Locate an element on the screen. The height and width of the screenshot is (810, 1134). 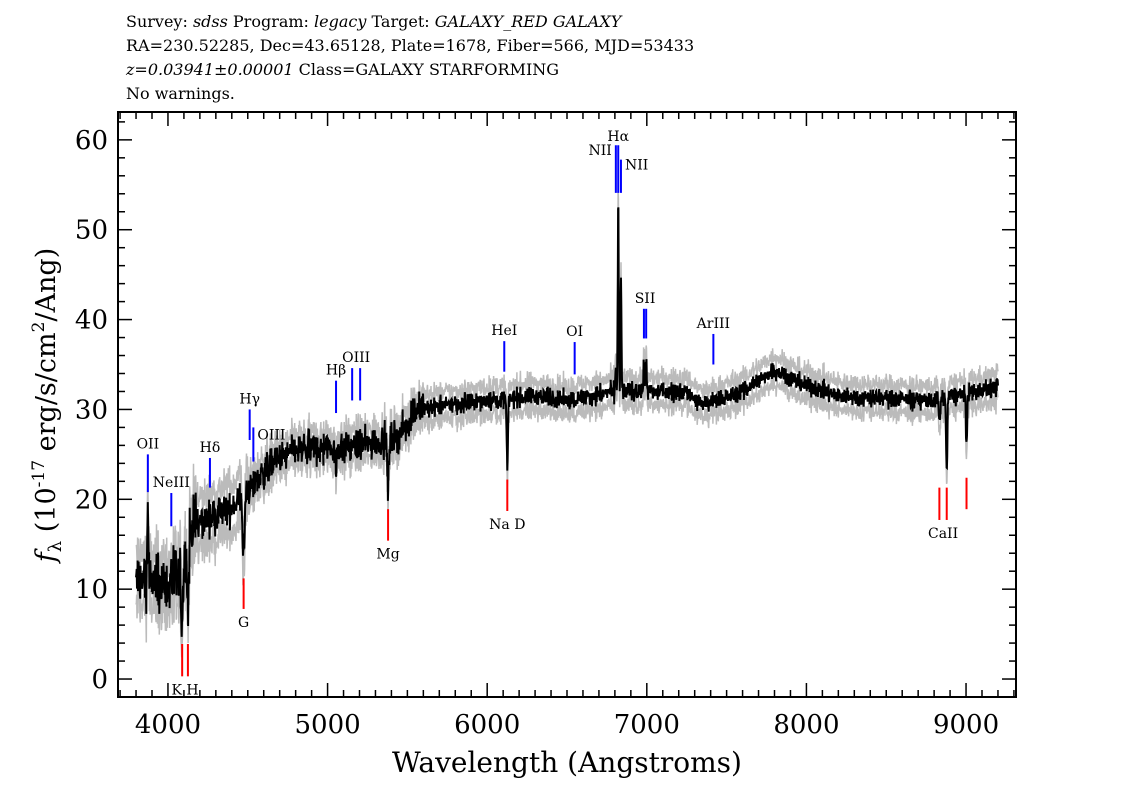
y-tick-label: 0 is located at coordinates (99, 680).